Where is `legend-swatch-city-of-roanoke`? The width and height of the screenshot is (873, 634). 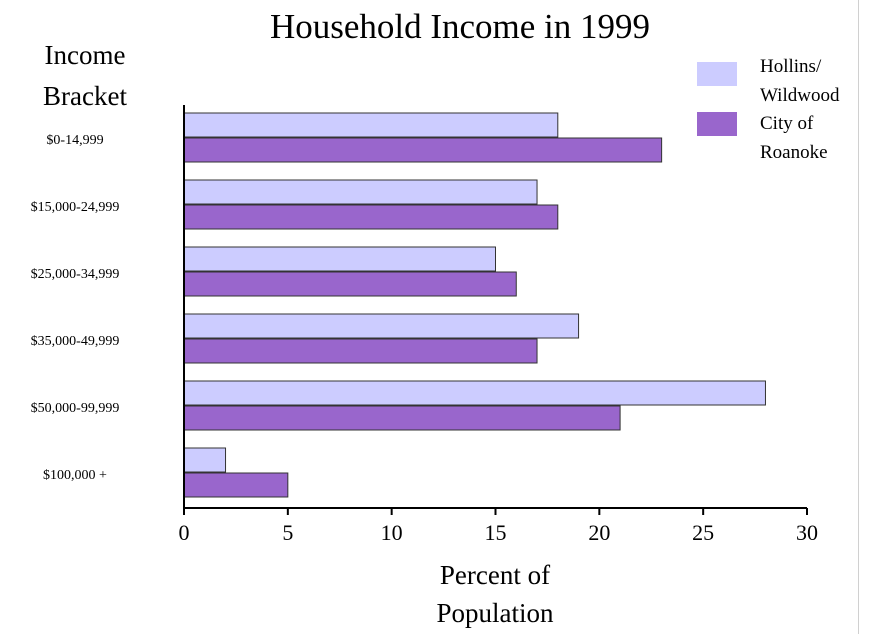
legend-swatch-city-of-roanoke is located at coordinates (717, 124).